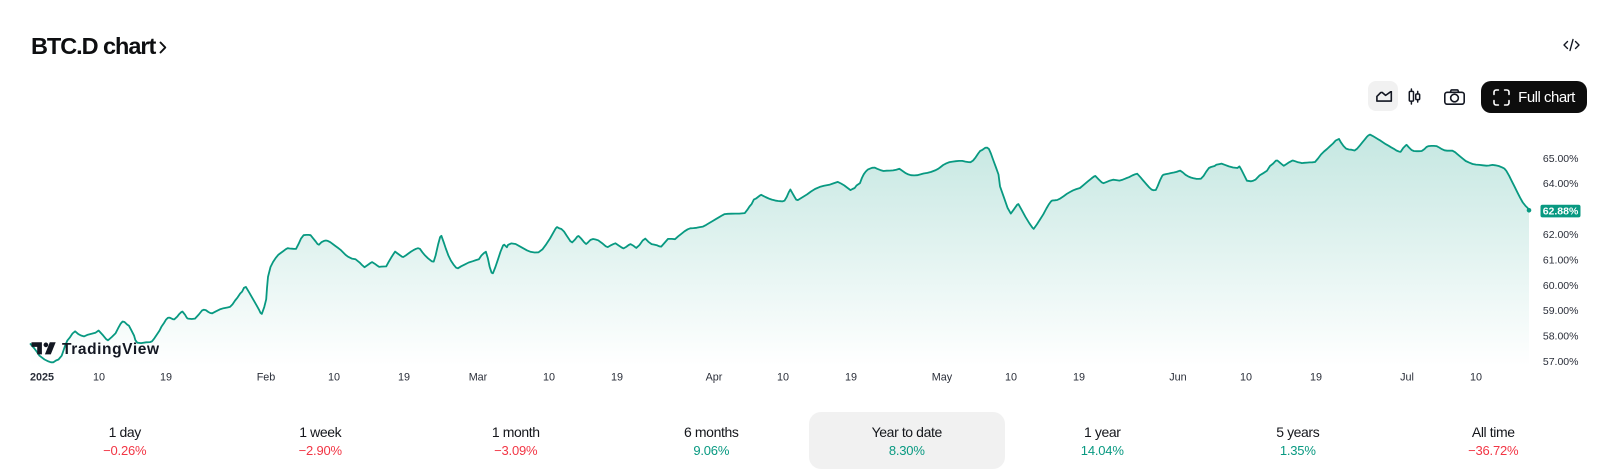 The image size is (1600, 472). What do you see at coordinates (1561, 311) in the screenshot?
I see `svg-text: 59.00%` at bounding box center [1561, 311].